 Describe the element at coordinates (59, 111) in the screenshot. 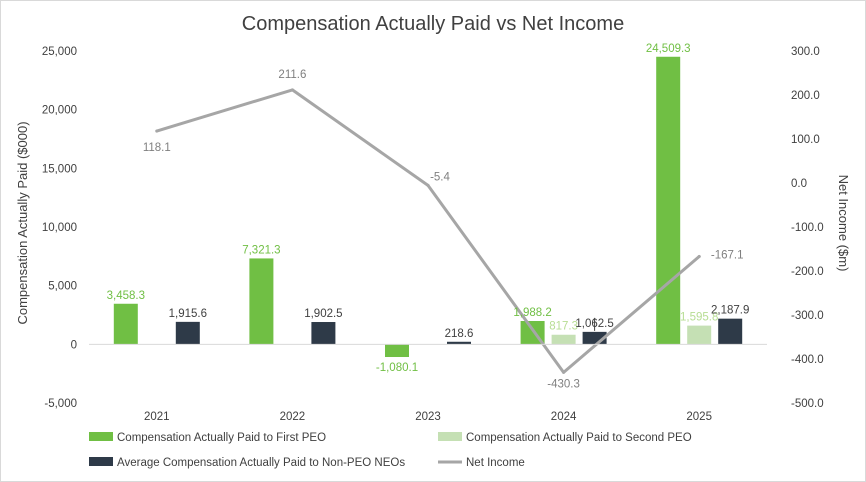

I see `y-tick-left: 20,000` at that location.